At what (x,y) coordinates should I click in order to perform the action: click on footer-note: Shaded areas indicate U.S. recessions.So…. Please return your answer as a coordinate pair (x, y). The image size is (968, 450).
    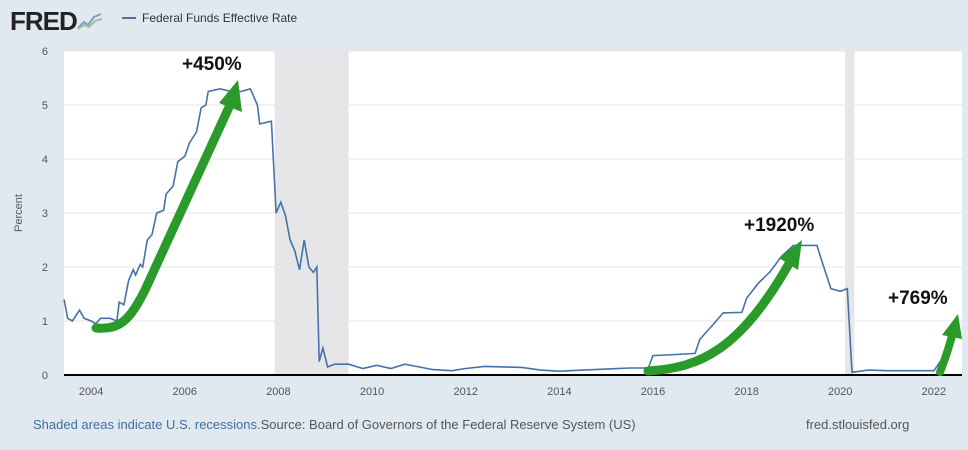
    Looking at the image, I should click on (334, 424).